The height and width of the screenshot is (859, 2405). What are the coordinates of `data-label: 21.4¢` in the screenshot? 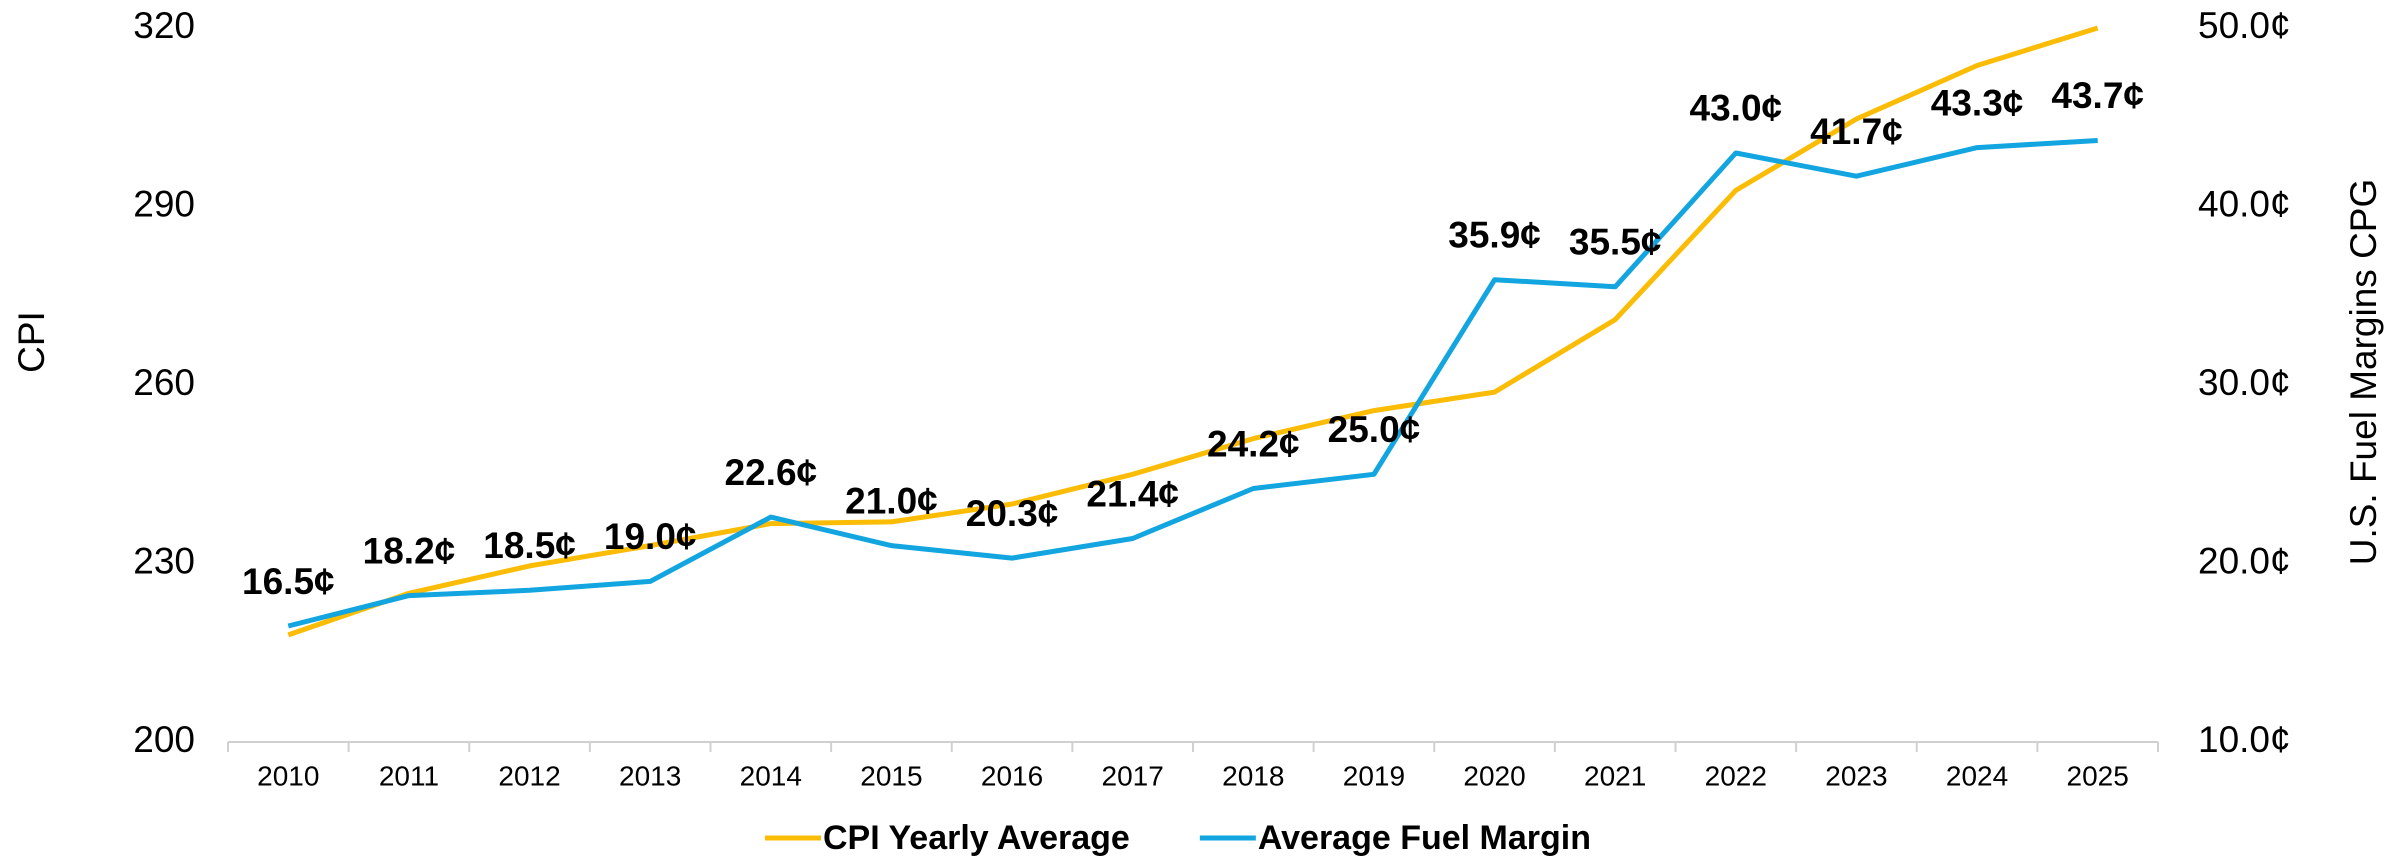 It's located at (1132, 493).